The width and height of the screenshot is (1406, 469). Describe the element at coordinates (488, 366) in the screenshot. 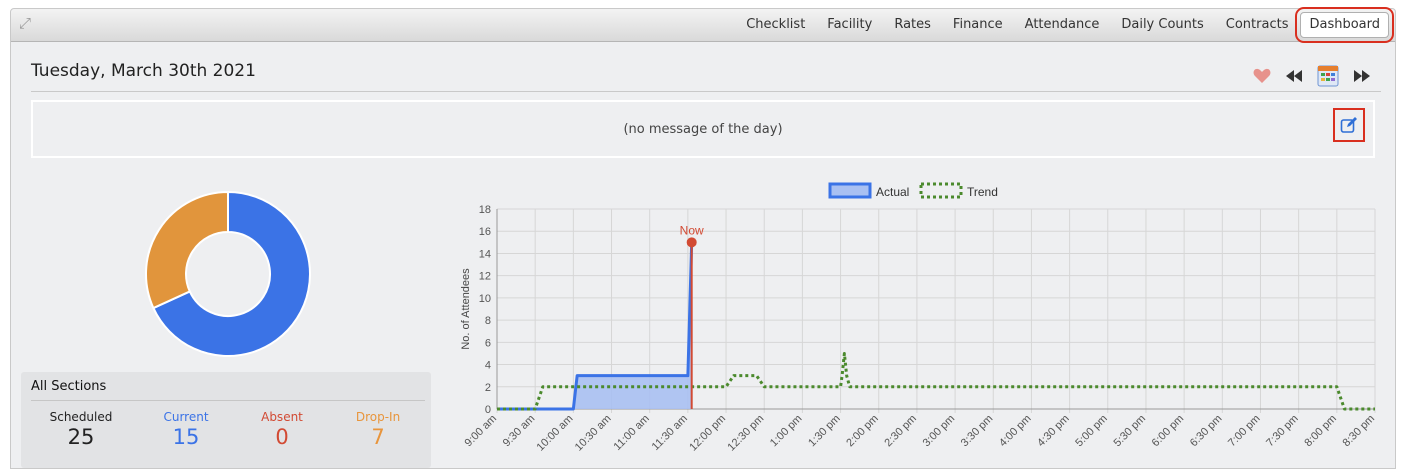

I see `y-tick-label: 4` at that location.